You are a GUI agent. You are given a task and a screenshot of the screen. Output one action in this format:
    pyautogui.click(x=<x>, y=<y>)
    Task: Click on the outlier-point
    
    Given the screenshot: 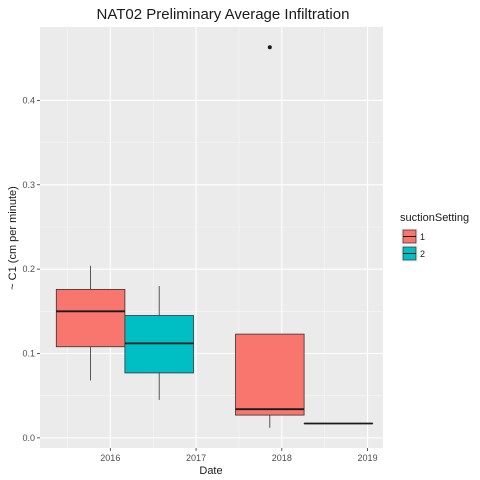 What is the action you would take?
    pyautogui.click(x=269, y=47)
    